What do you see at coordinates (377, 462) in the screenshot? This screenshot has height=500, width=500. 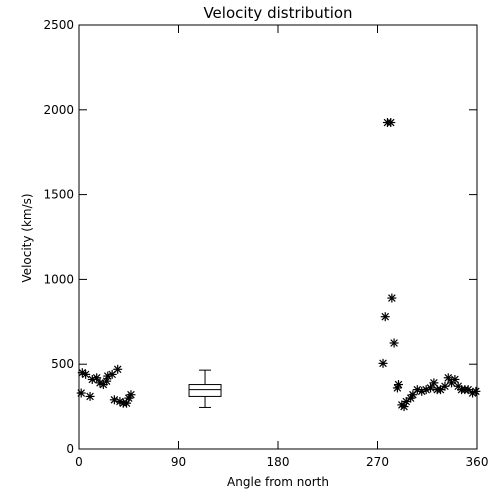 I see `x-tick-label: 270` at bounding box center [377, 462].